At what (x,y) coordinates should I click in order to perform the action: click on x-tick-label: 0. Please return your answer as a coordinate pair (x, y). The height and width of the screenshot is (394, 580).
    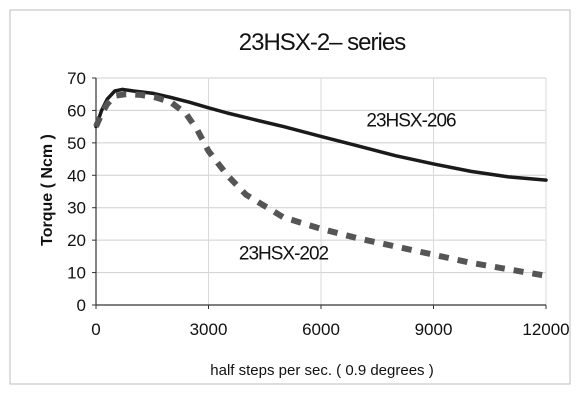
    Looking at the image, I should click on (95, 329).